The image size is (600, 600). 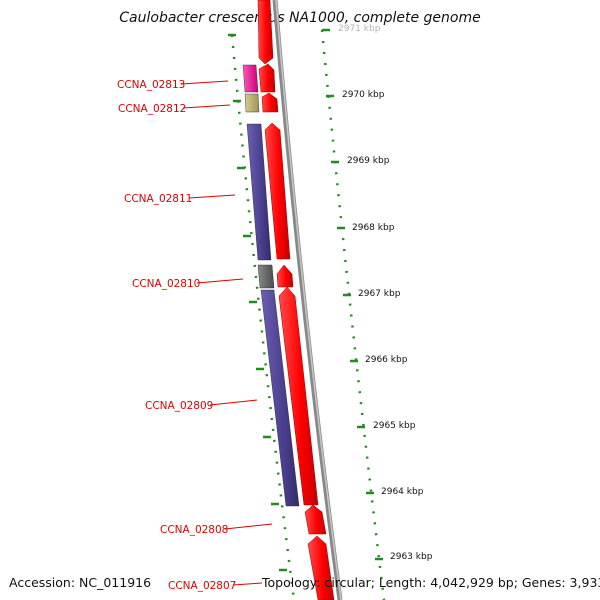 I want to click on gene-label-CCNA_02813: CCNA_02813, so click(x=151, y=85).